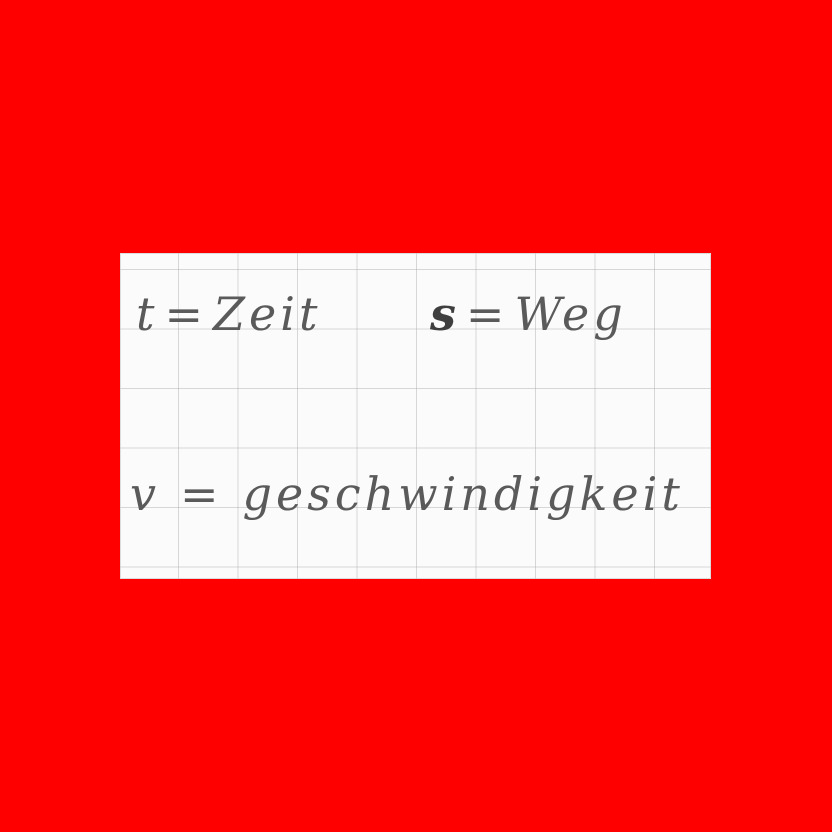 The height and width of the screenshot is (832, 832). What do you see at coordinates (463, 494) in the screenshot?
I see `definition-velocity-meaning: geschwindigkeit` at bounding box center [463, 494].